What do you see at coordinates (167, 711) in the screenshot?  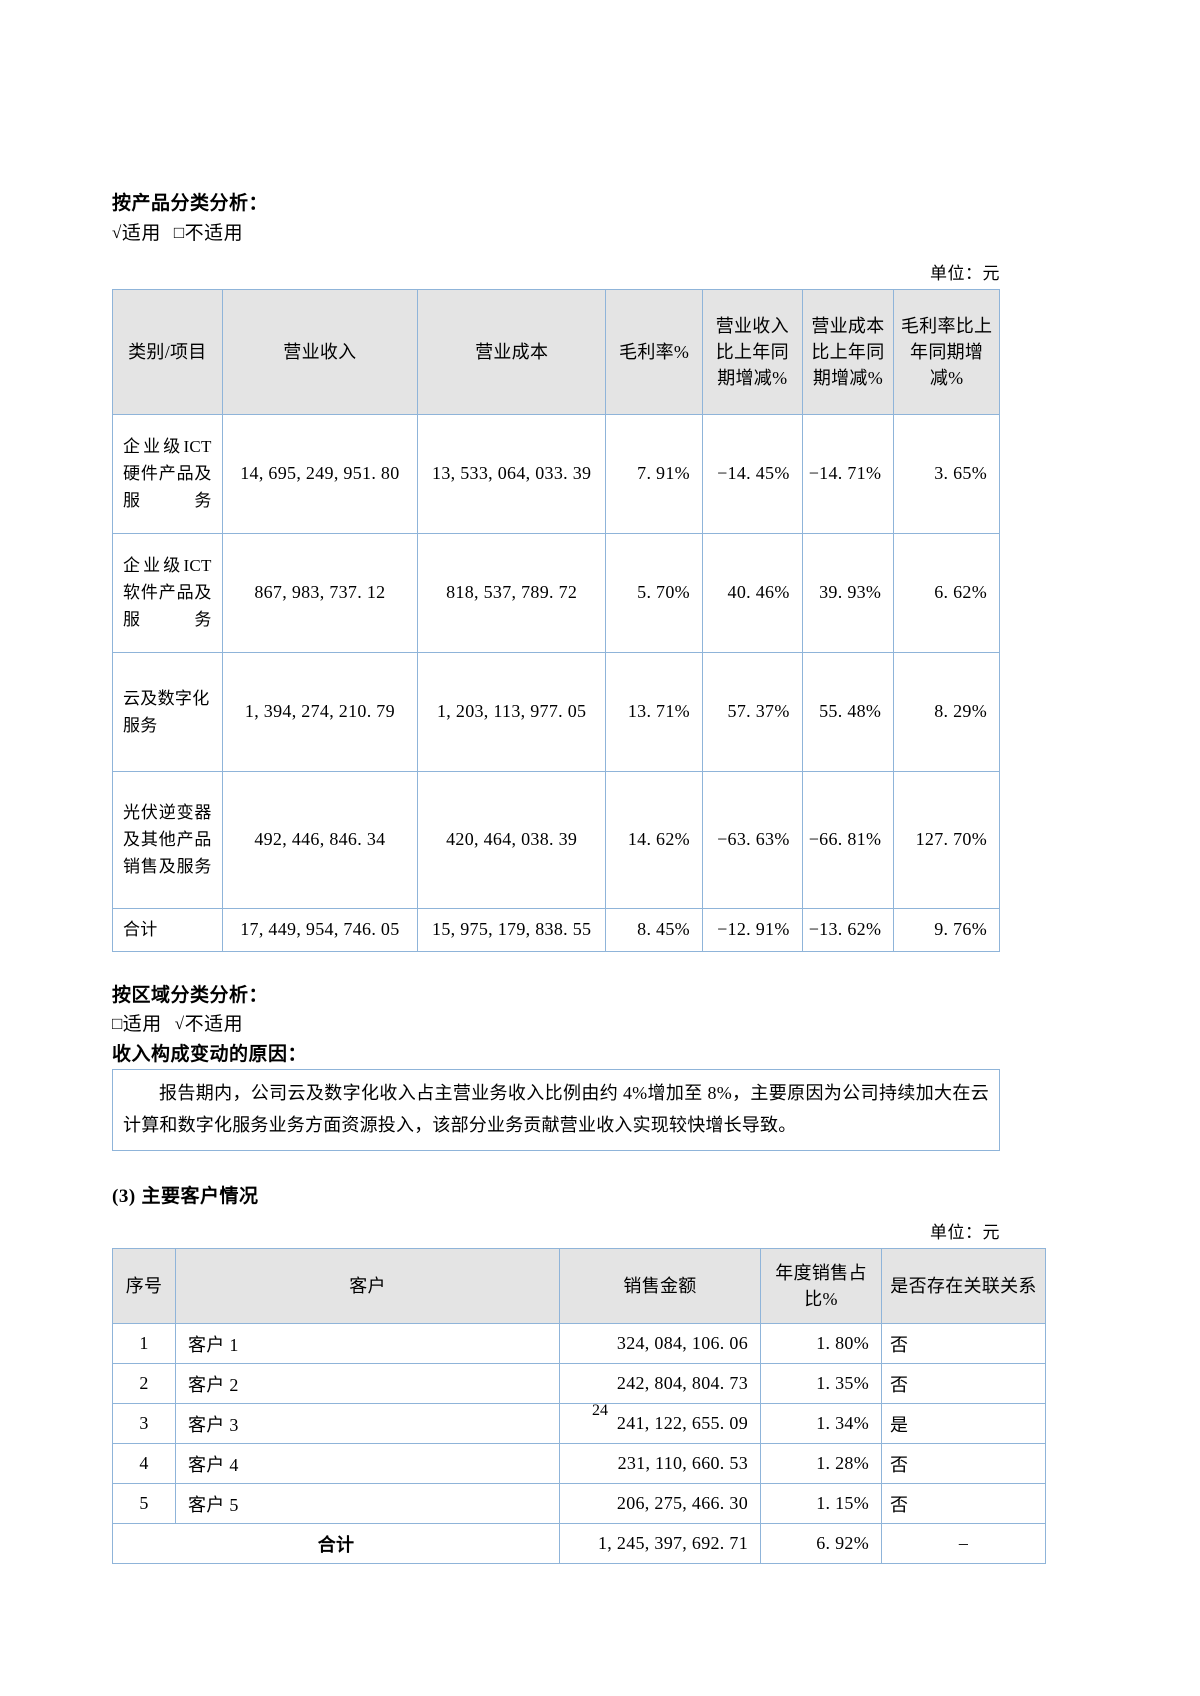 I see `cell-category: 云及数字化服务` at bounding box center [167, 711].